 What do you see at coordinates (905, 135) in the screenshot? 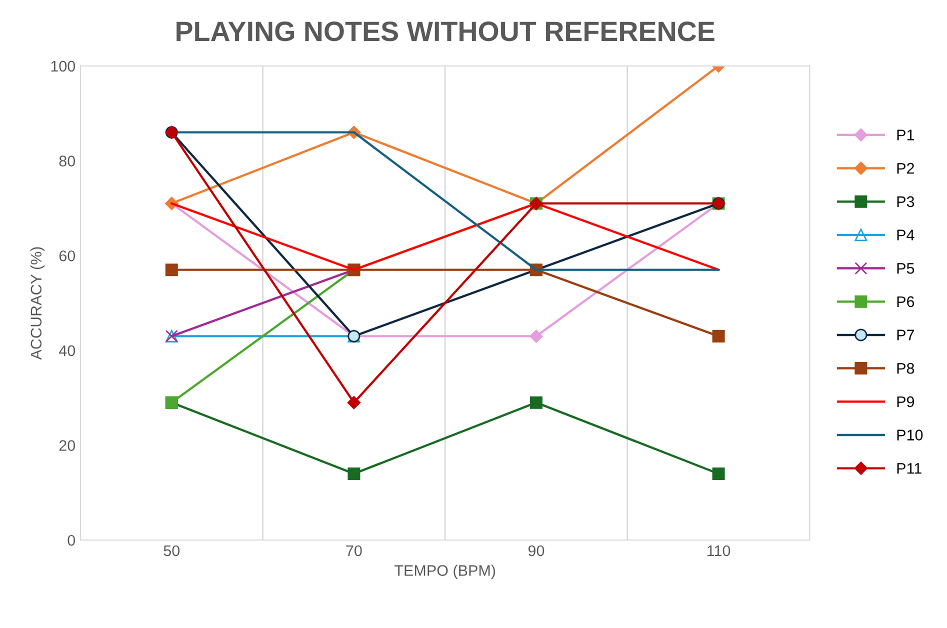
I see `legend-label: P1` at bounding box center [905, 135].